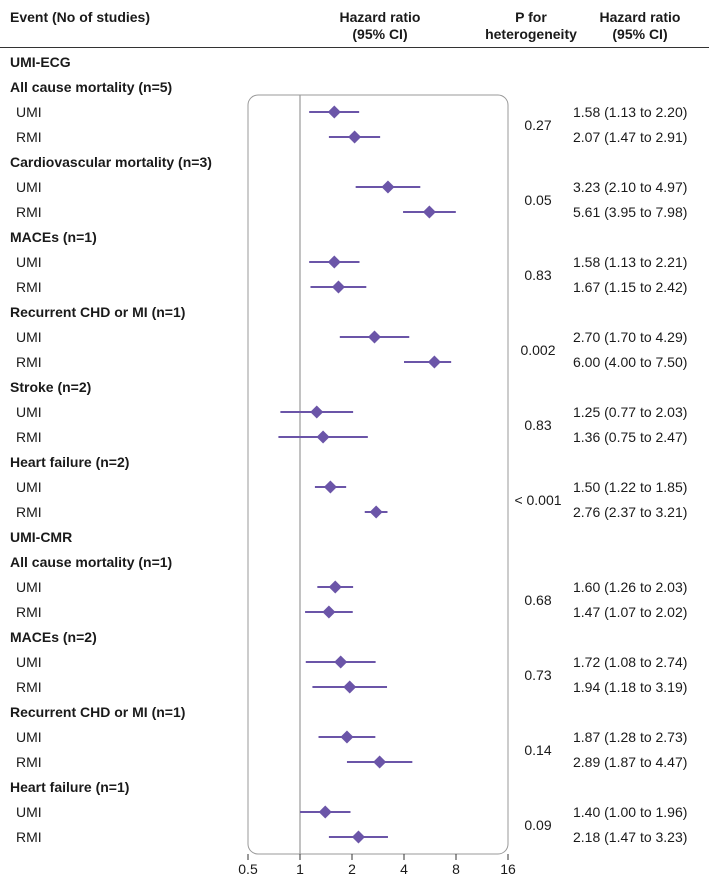 This screenshot has height=890, width=709. Describe the element at coordinates (630, 687) in the screenshot. I see `hazard-ratio-text: 1.94 (1.18 to 3.19)` at that location.